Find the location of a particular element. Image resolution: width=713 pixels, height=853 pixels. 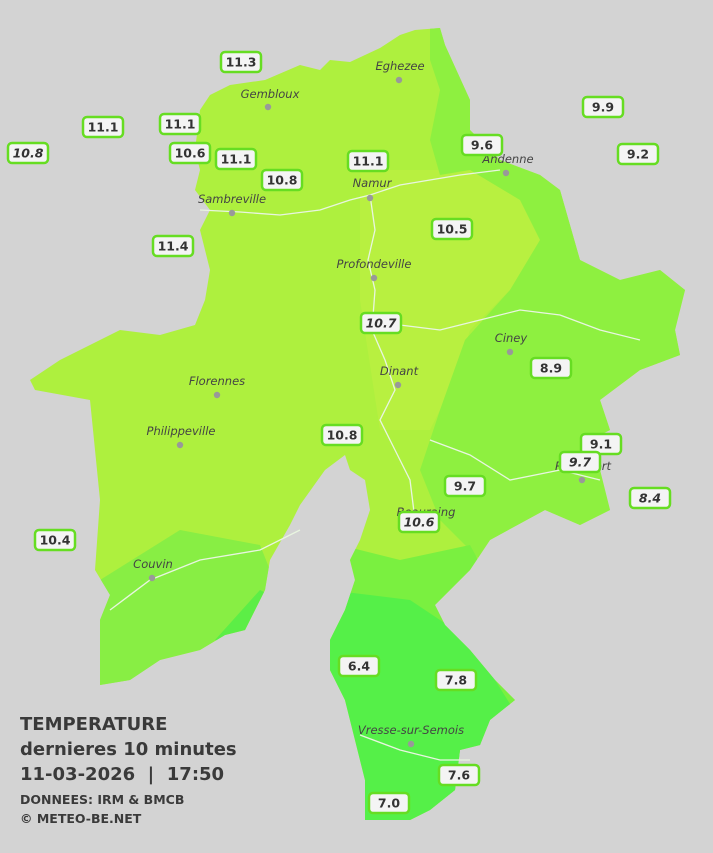

zone-light is located at coordinates (450, 300).